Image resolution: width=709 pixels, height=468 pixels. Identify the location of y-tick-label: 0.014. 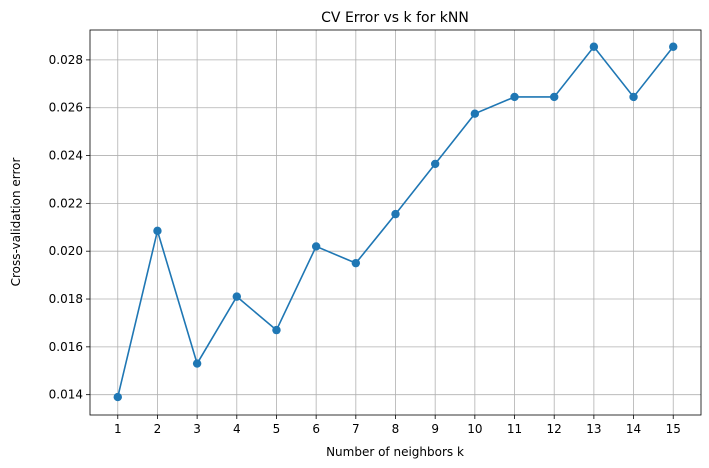
(66, 395).